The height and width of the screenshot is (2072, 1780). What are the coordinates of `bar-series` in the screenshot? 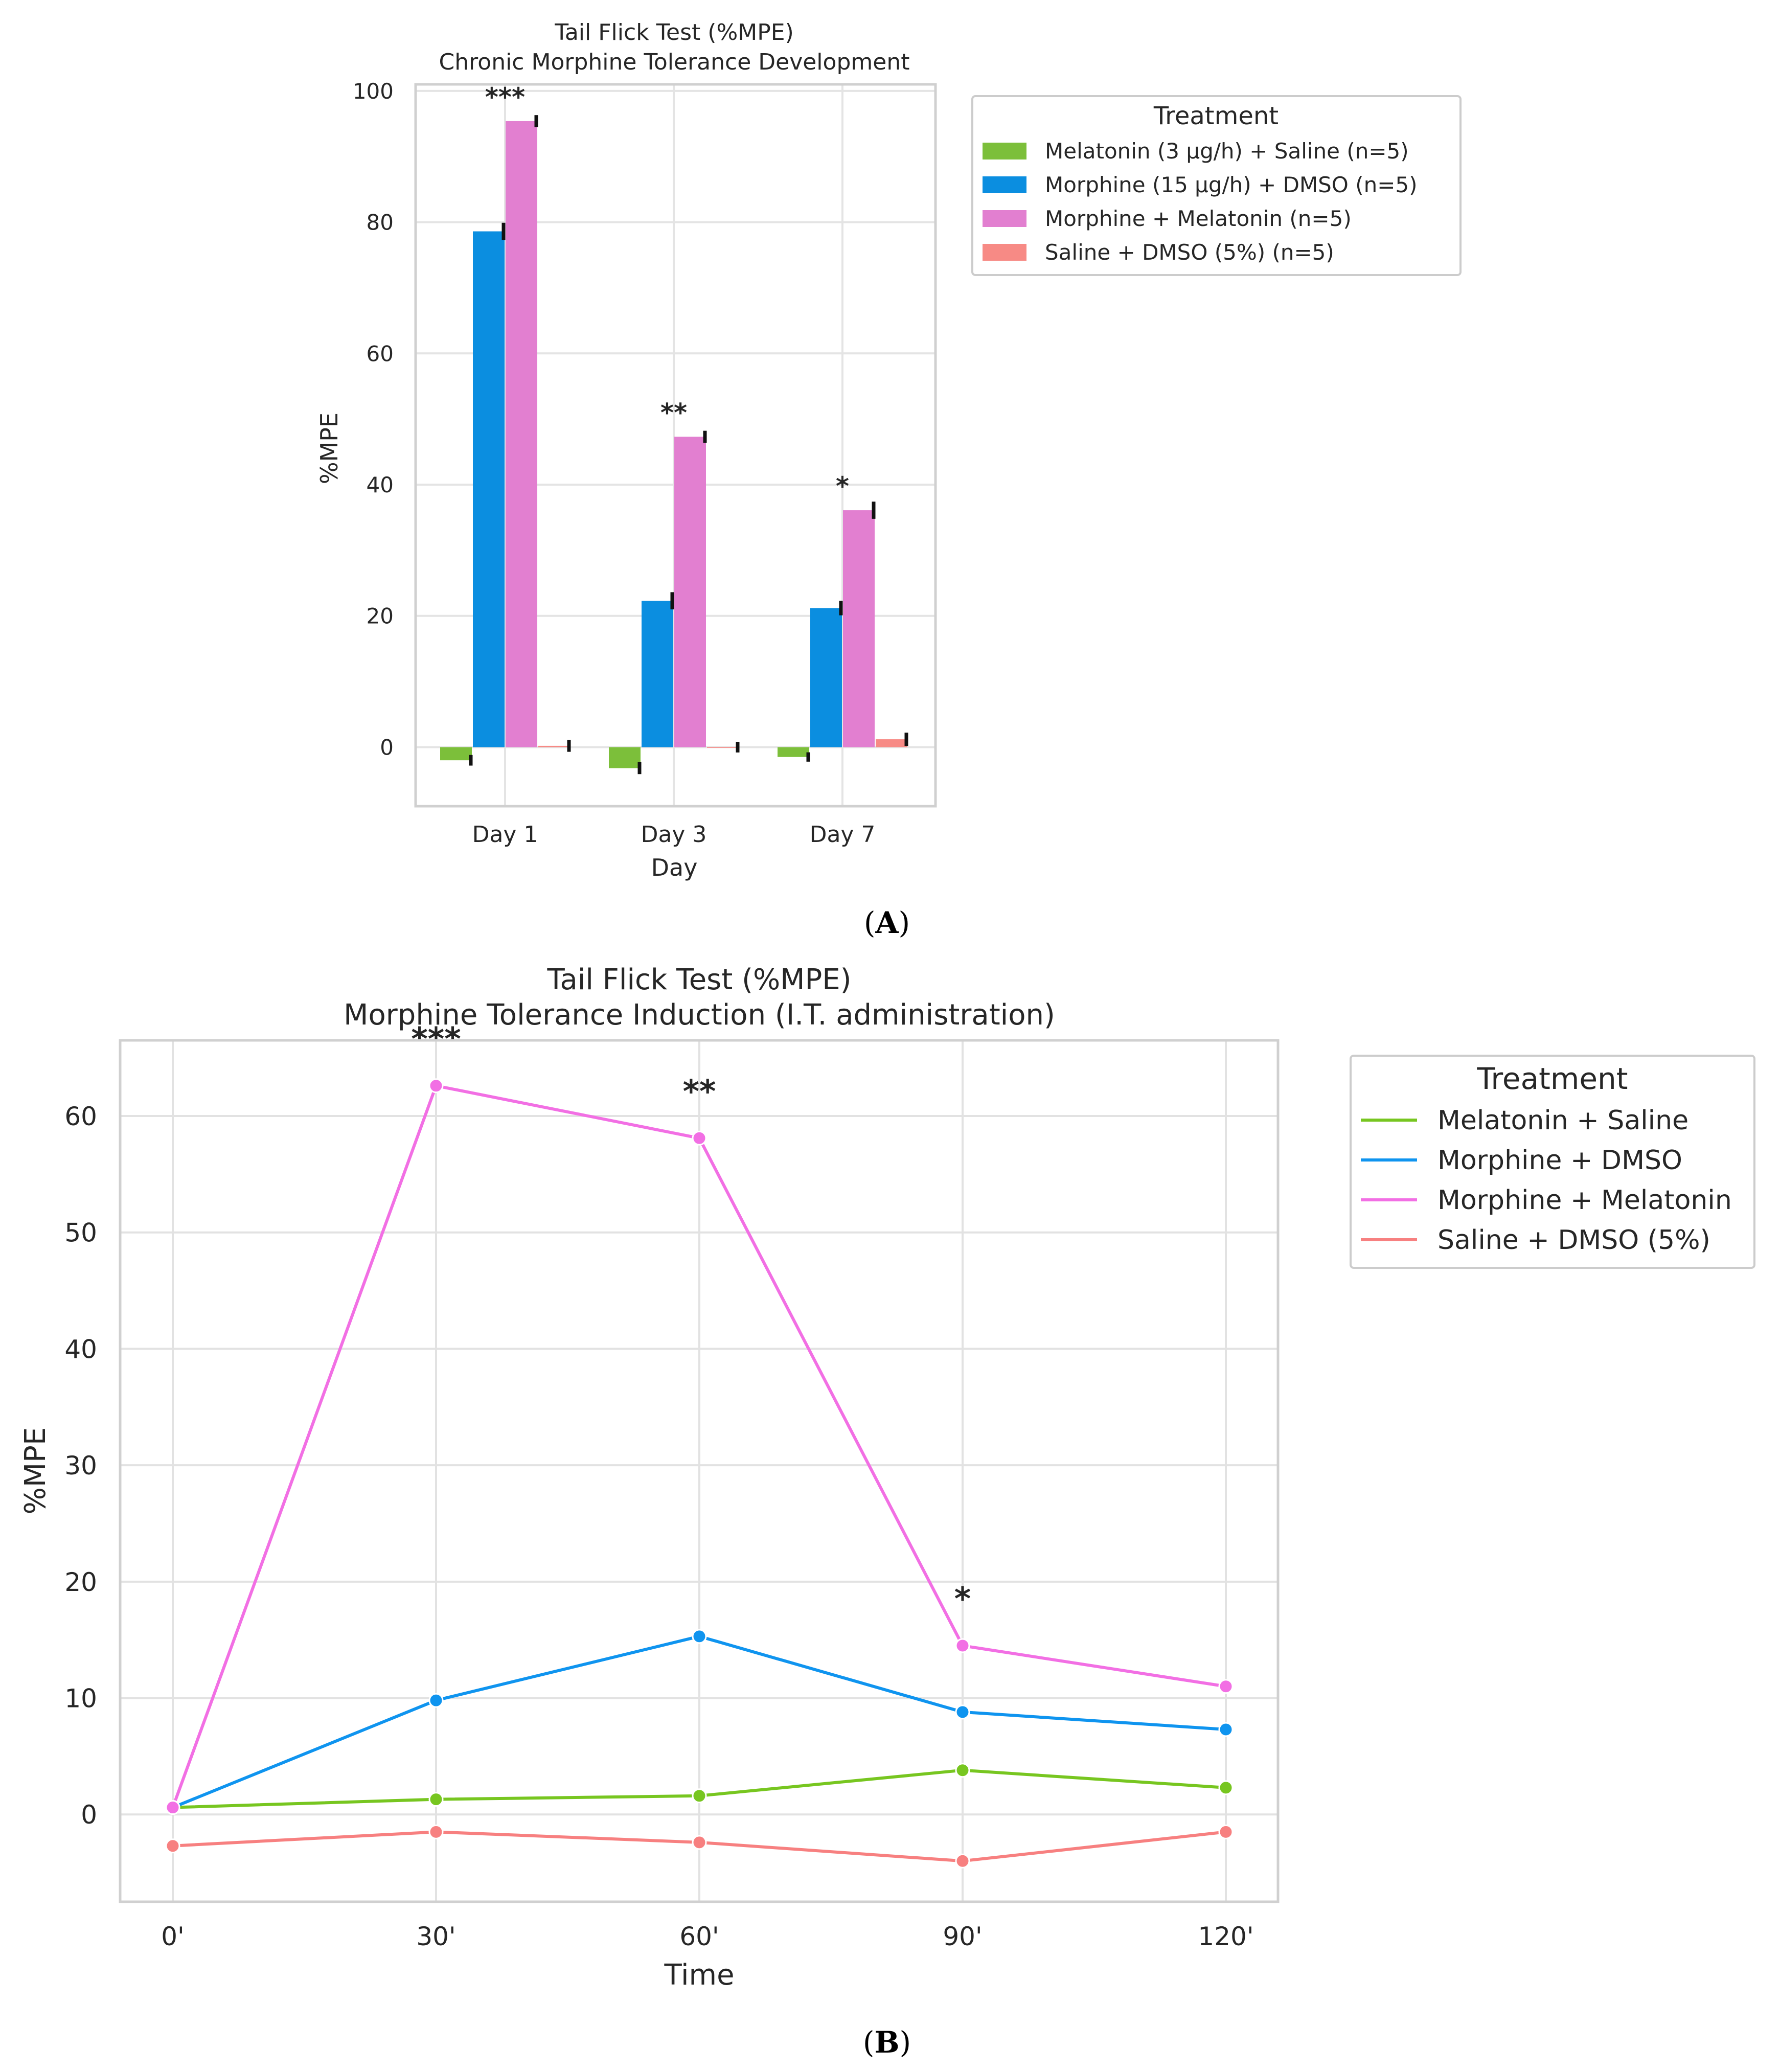 It's located at (673, 444).